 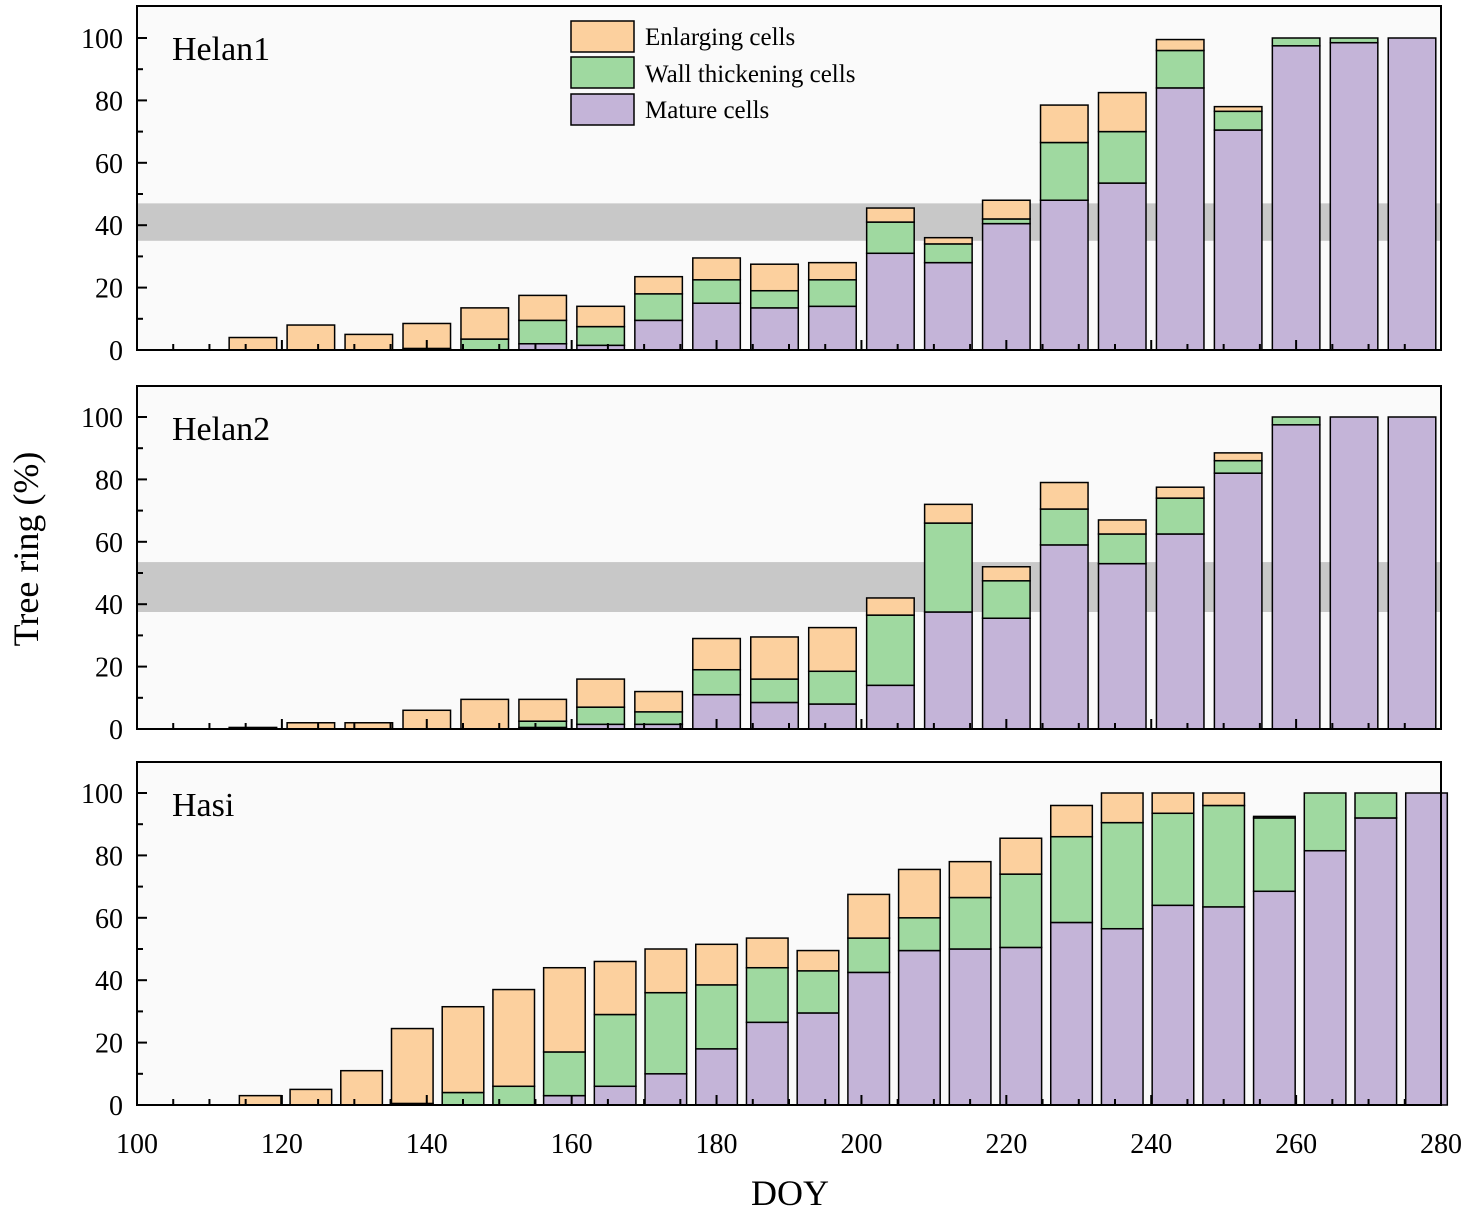 What do you see at coordinates (221, 429) in the screenshot?
I see `panel-label: Helan2` at bounding box center [221, 429].